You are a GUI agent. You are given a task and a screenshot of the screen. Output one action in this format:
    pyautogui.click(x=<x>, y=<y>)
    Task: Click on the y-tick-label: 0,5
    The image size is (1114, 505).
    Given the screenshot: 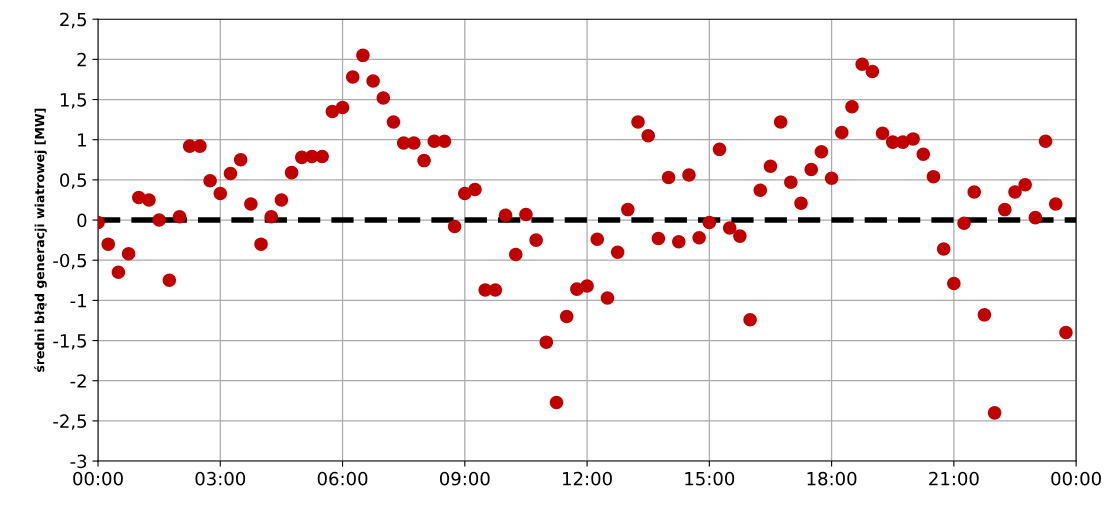 What is the action you would take?
    pyautogui.click(x=73, y=181)
    